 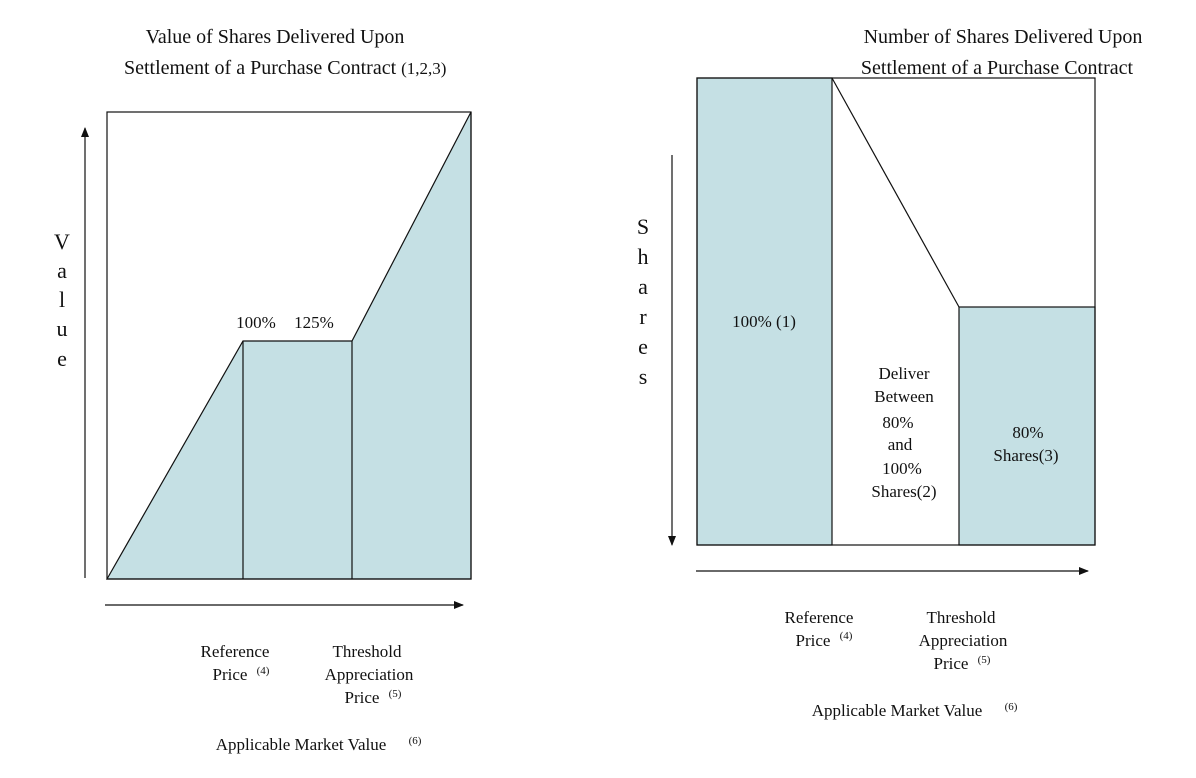 I want to click on y-letter: h, so click(x=643, y=256).